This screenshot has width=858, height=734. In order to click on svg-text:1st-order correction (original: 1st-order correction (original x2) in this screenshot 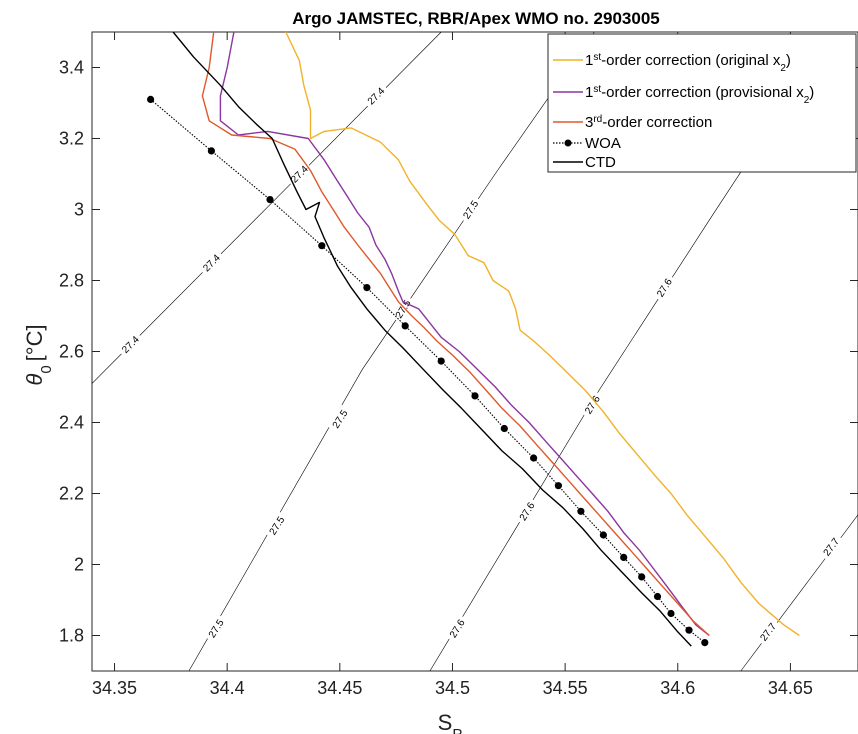, I will do `click(688, 63)`.